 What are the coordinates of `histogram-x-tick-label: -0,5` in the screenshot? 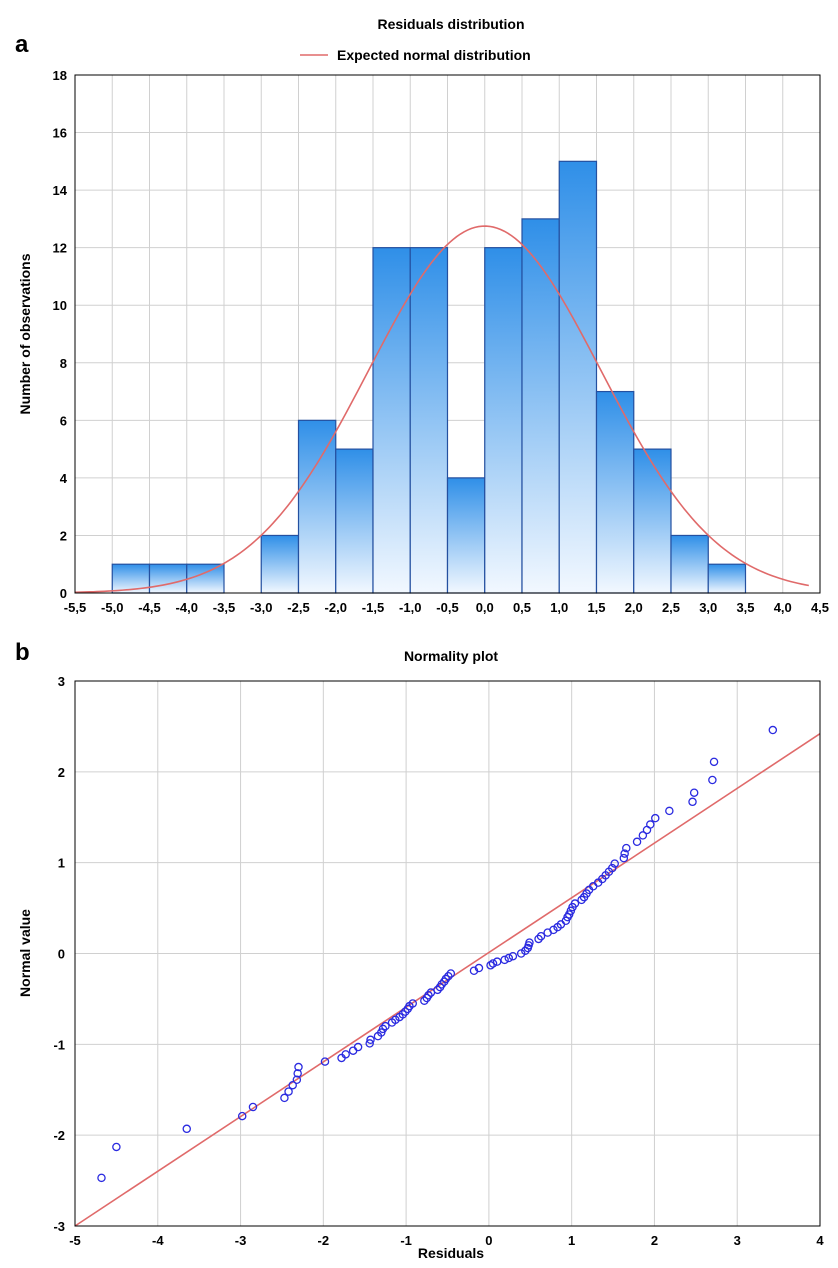 It's located at (447, 607).